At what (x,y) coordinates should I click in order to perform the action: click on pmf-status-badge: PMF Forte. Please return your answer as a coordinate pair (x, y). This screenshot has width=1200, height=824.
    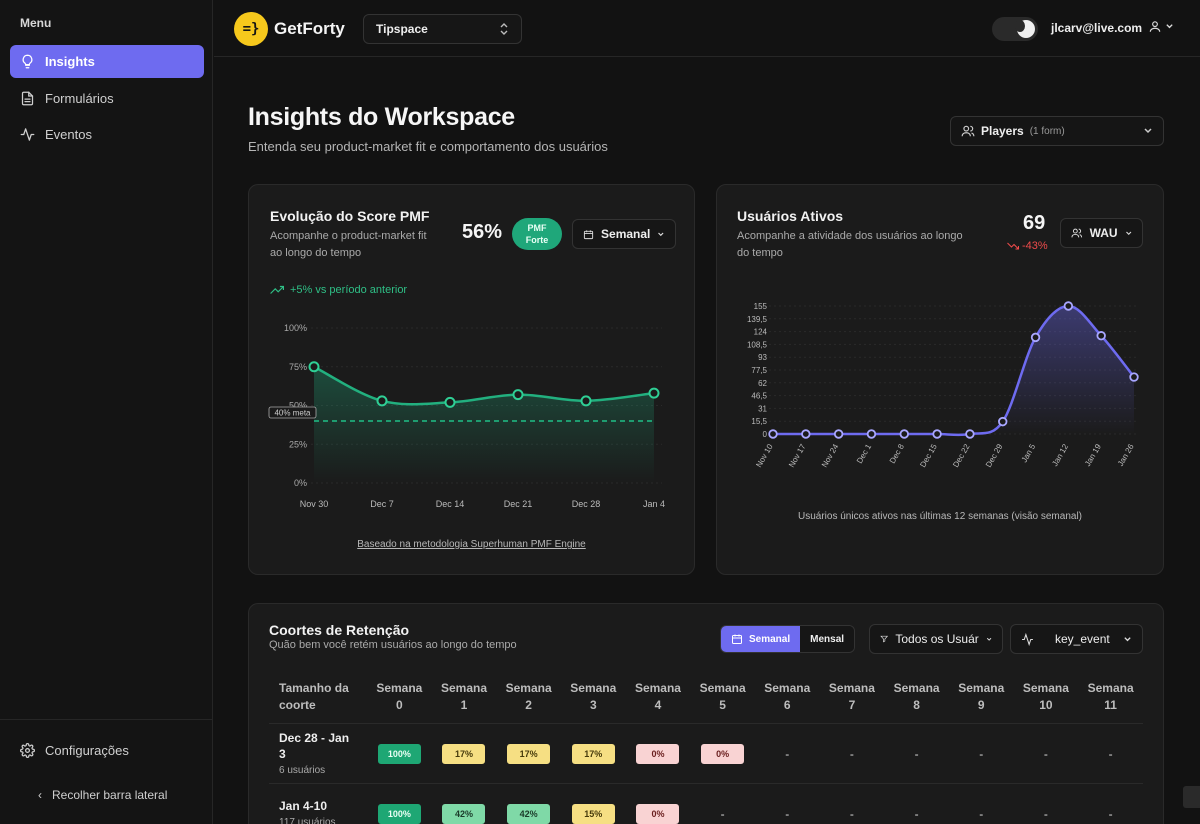
    Looking at the image, I should click on (537, 234).